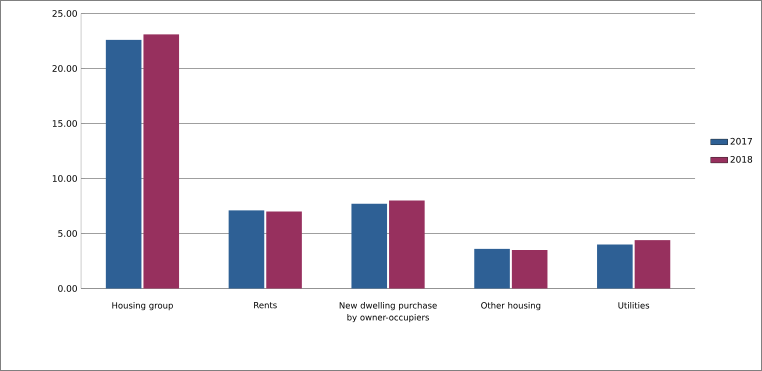 Image resolution: width=762 pixels, height=371 pixels. What do you see at coordinates (388, 312) in the screenshot?
I see `x-tick-label: New dwelling purchase by owner-occupiers` at bounding box center [388, 312].